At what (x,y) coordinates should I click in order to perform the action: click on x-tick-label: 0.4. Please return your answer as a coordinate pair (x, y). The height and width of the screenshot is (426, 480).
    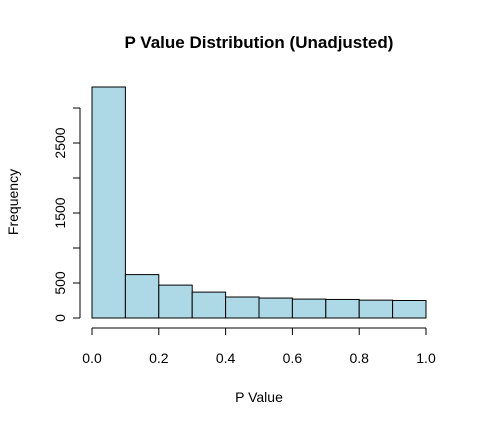
    Looking at the image, I should click on (226, 358).